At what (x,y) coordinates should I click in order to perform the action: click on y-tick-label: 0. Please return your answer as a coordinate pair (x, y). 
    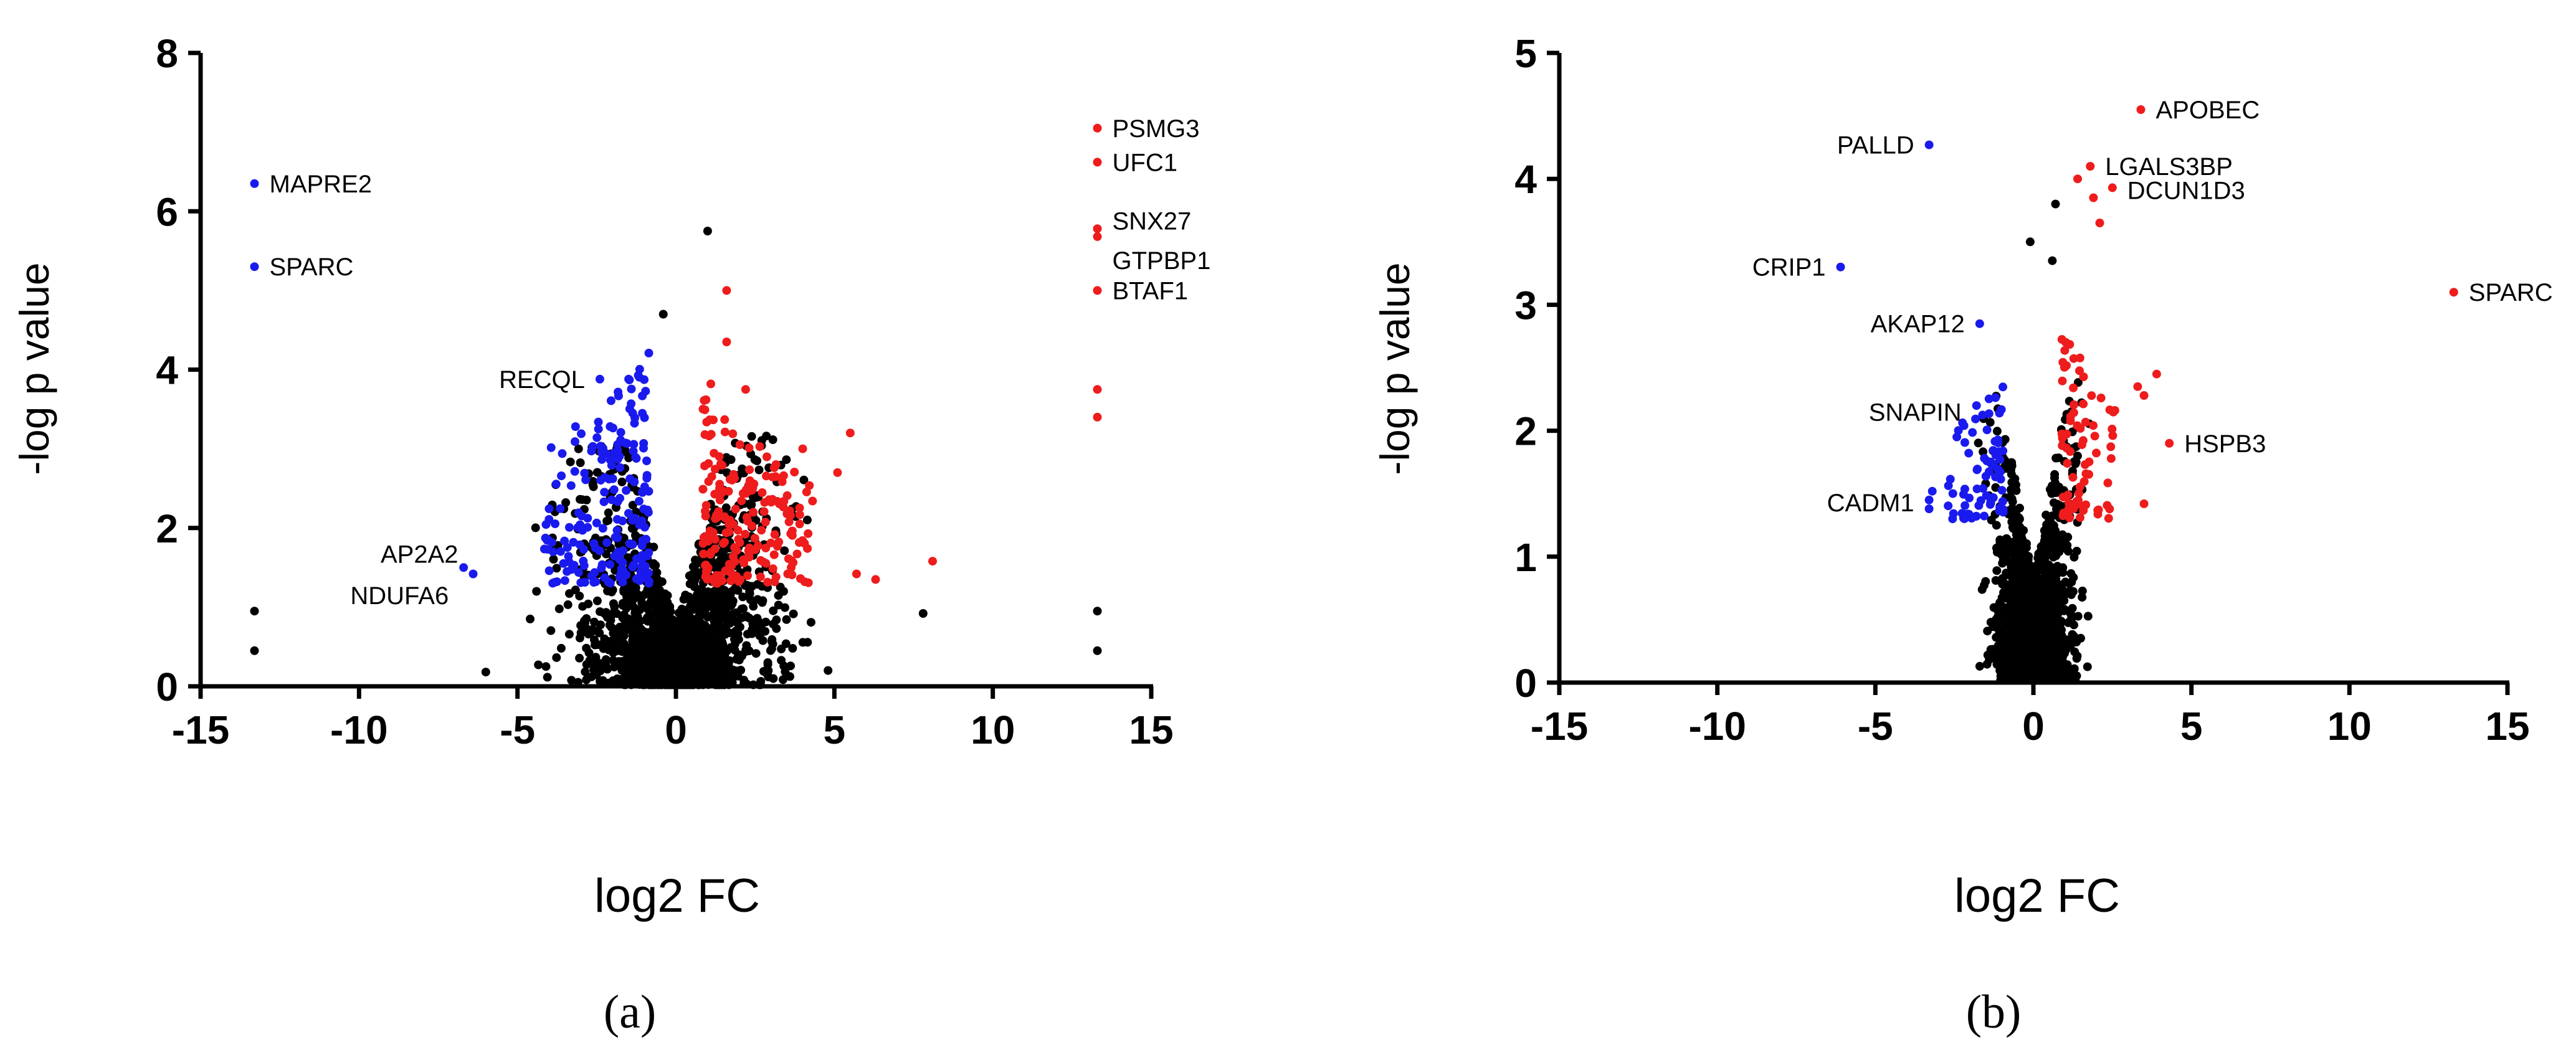
    Looking at the image, I should click on (1525, 683).